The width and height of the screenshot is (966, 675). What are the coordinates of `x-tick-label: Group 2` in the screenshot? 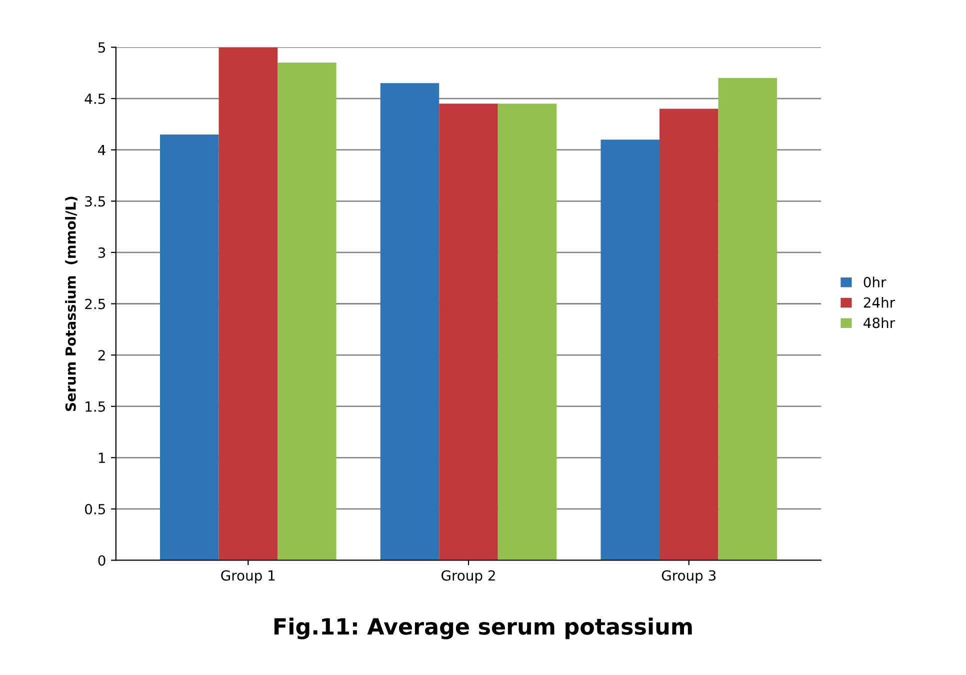 It's located at (468, 577).